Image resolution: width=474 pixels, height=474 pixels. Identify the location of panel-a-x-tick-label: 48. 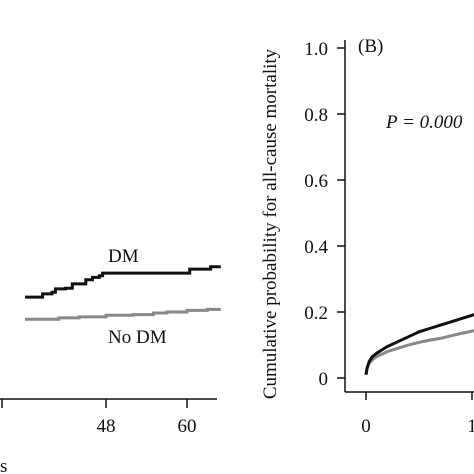
(106, 426).